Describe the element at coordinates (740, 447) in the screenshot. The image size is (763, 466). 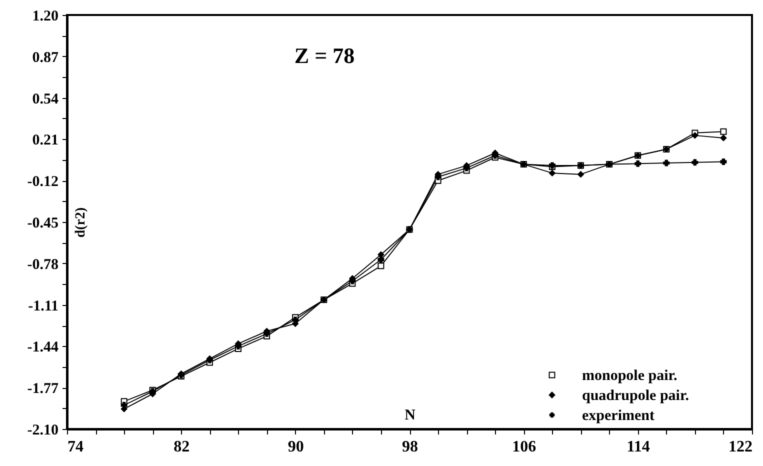
I see `x-tick-label: 122` at that location.